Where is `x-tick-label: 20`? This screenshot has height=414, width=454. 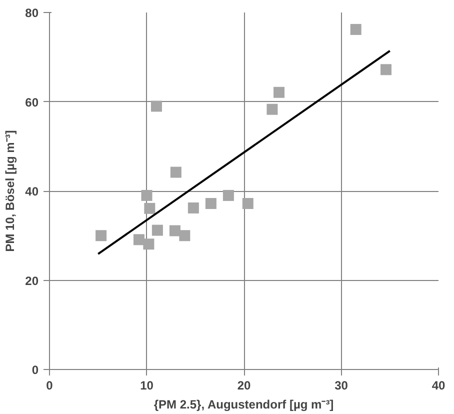 x-tick-label: 20 is located at coordinates (244, 385).